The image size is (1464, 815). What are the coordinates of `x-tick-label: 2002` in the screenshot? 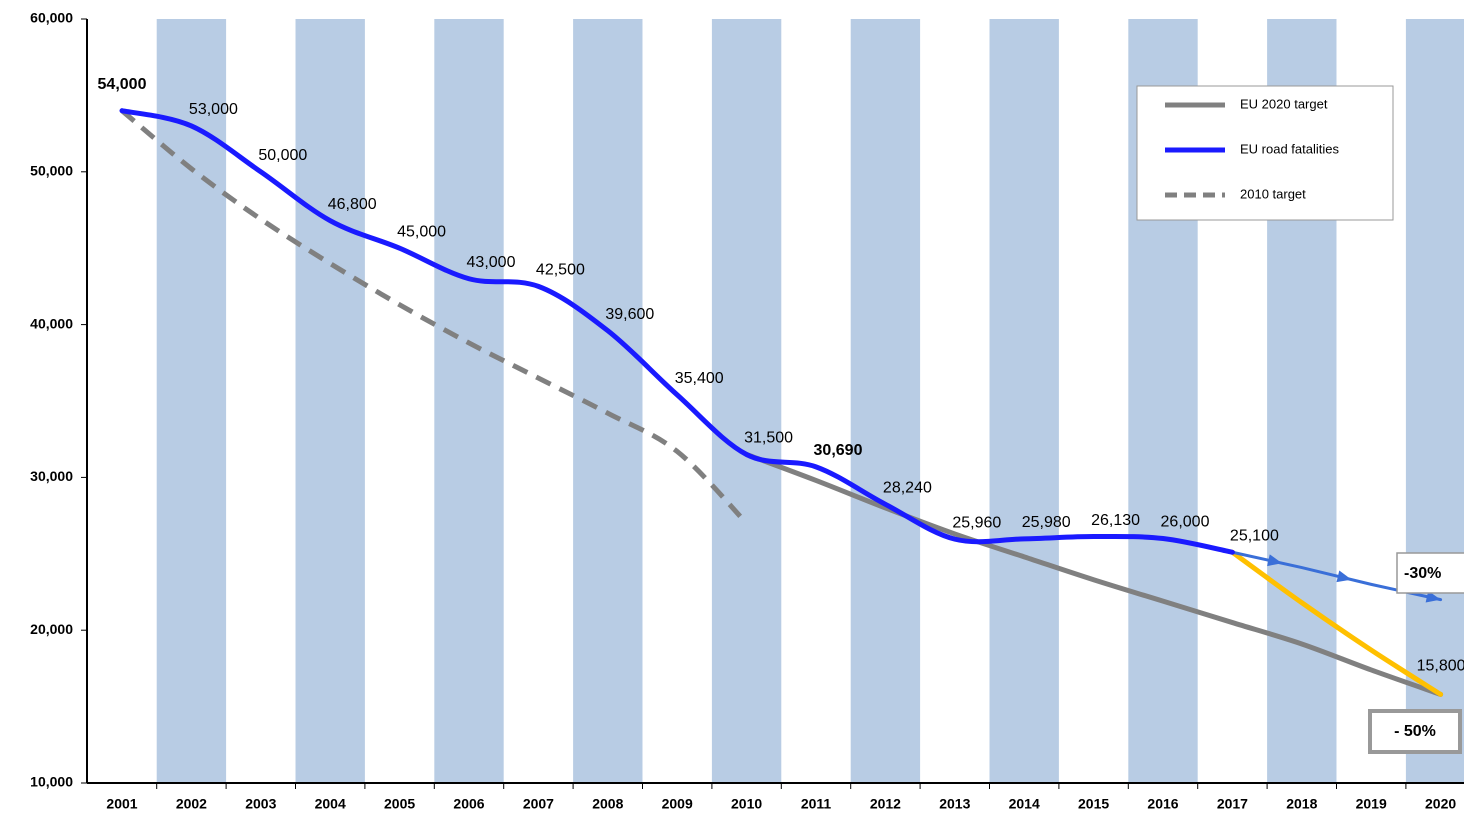 It's located at (191, 804).